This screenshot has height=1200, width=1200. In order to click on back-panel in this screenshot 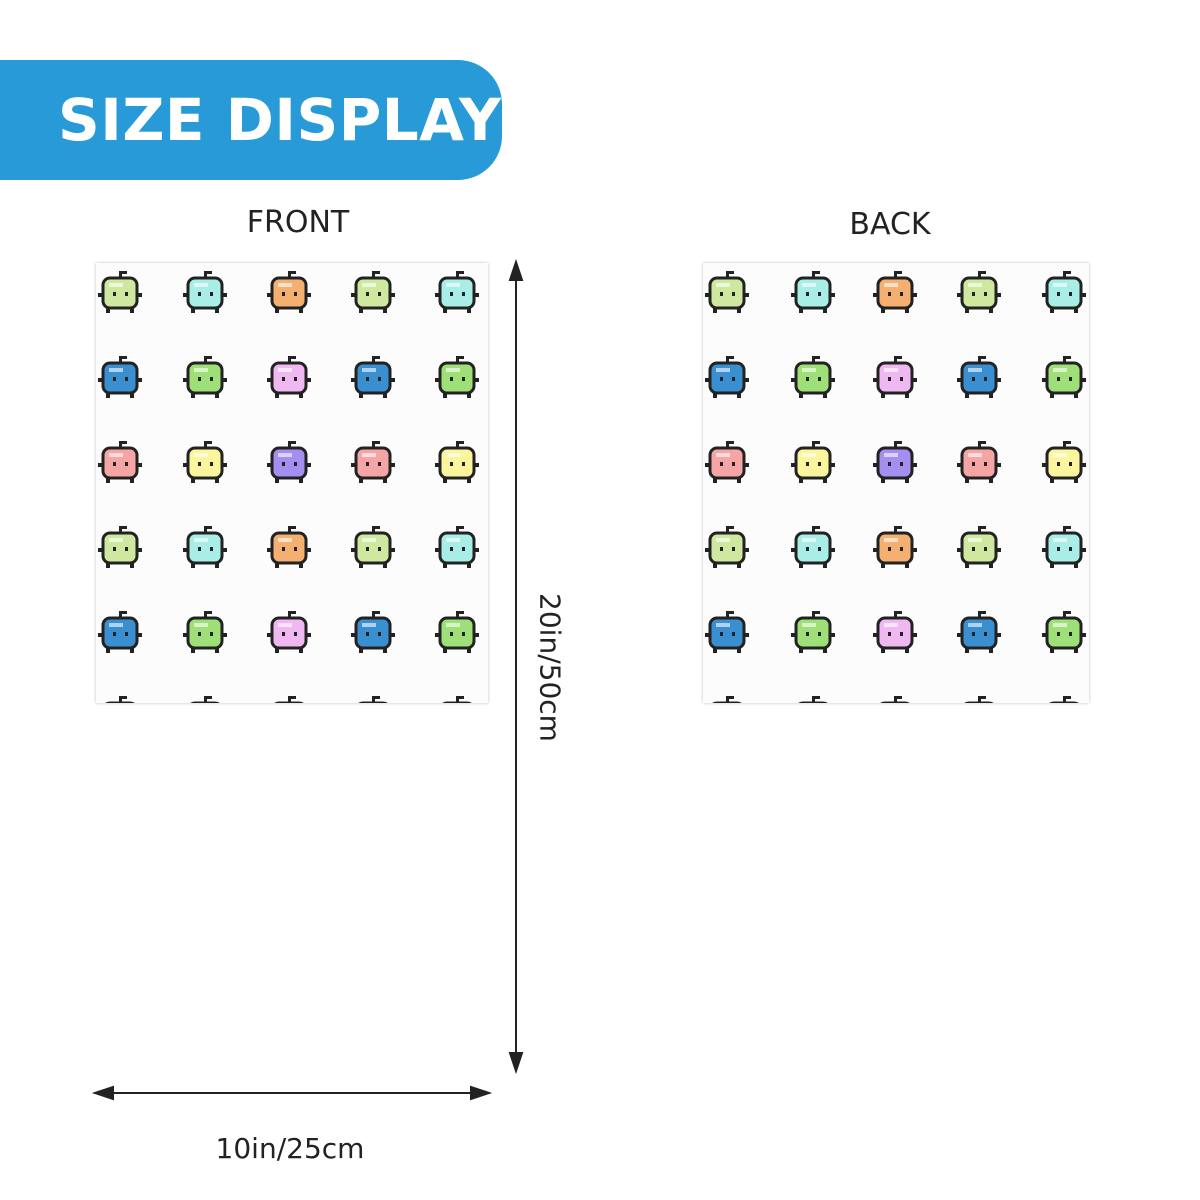, I will do `click(896, 483)`.